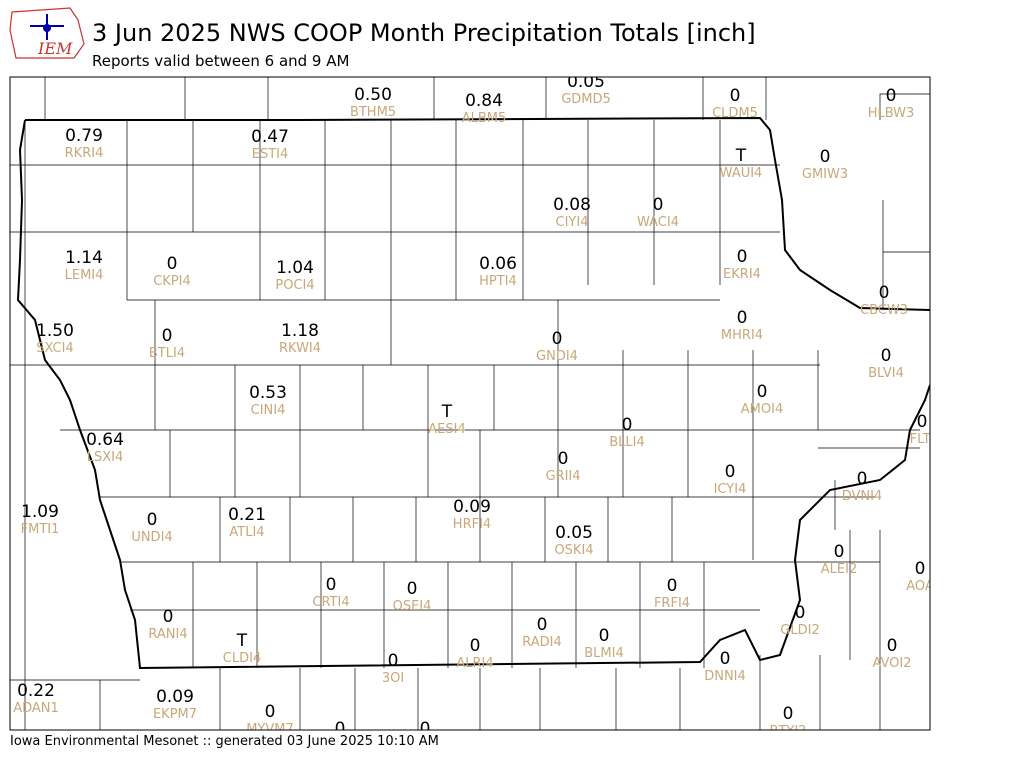  I want to click on station-value: 0.53, so click(268, 393).